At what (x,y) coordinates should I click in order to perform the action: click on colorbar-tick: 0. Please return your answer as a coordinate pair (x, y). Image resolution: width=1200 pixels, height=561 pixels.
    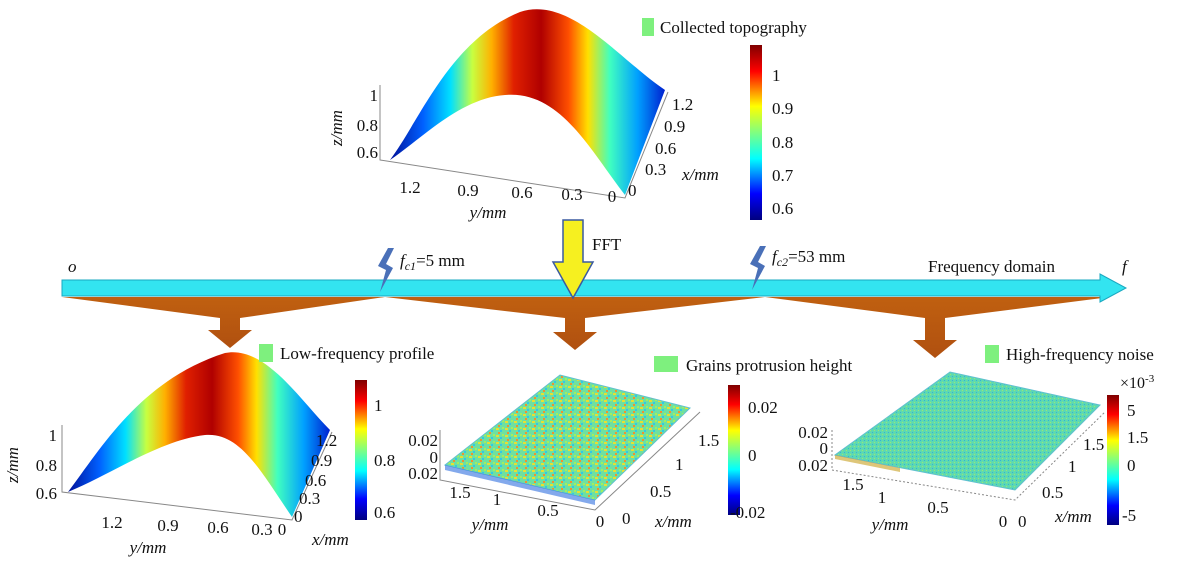
    Looking at the image, I should click on (1131, 465).